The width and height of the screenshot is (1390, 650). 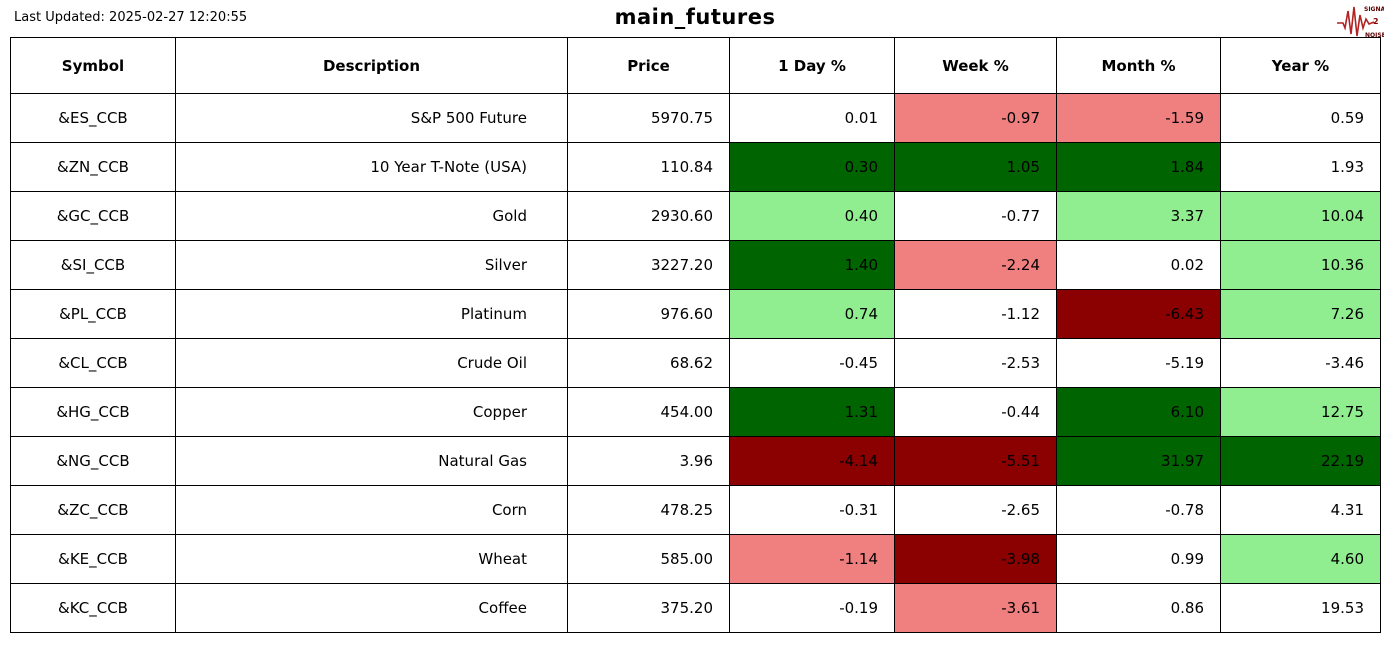 I want to click on day-pct-cell: 0.40, so click(x=812, y=216).